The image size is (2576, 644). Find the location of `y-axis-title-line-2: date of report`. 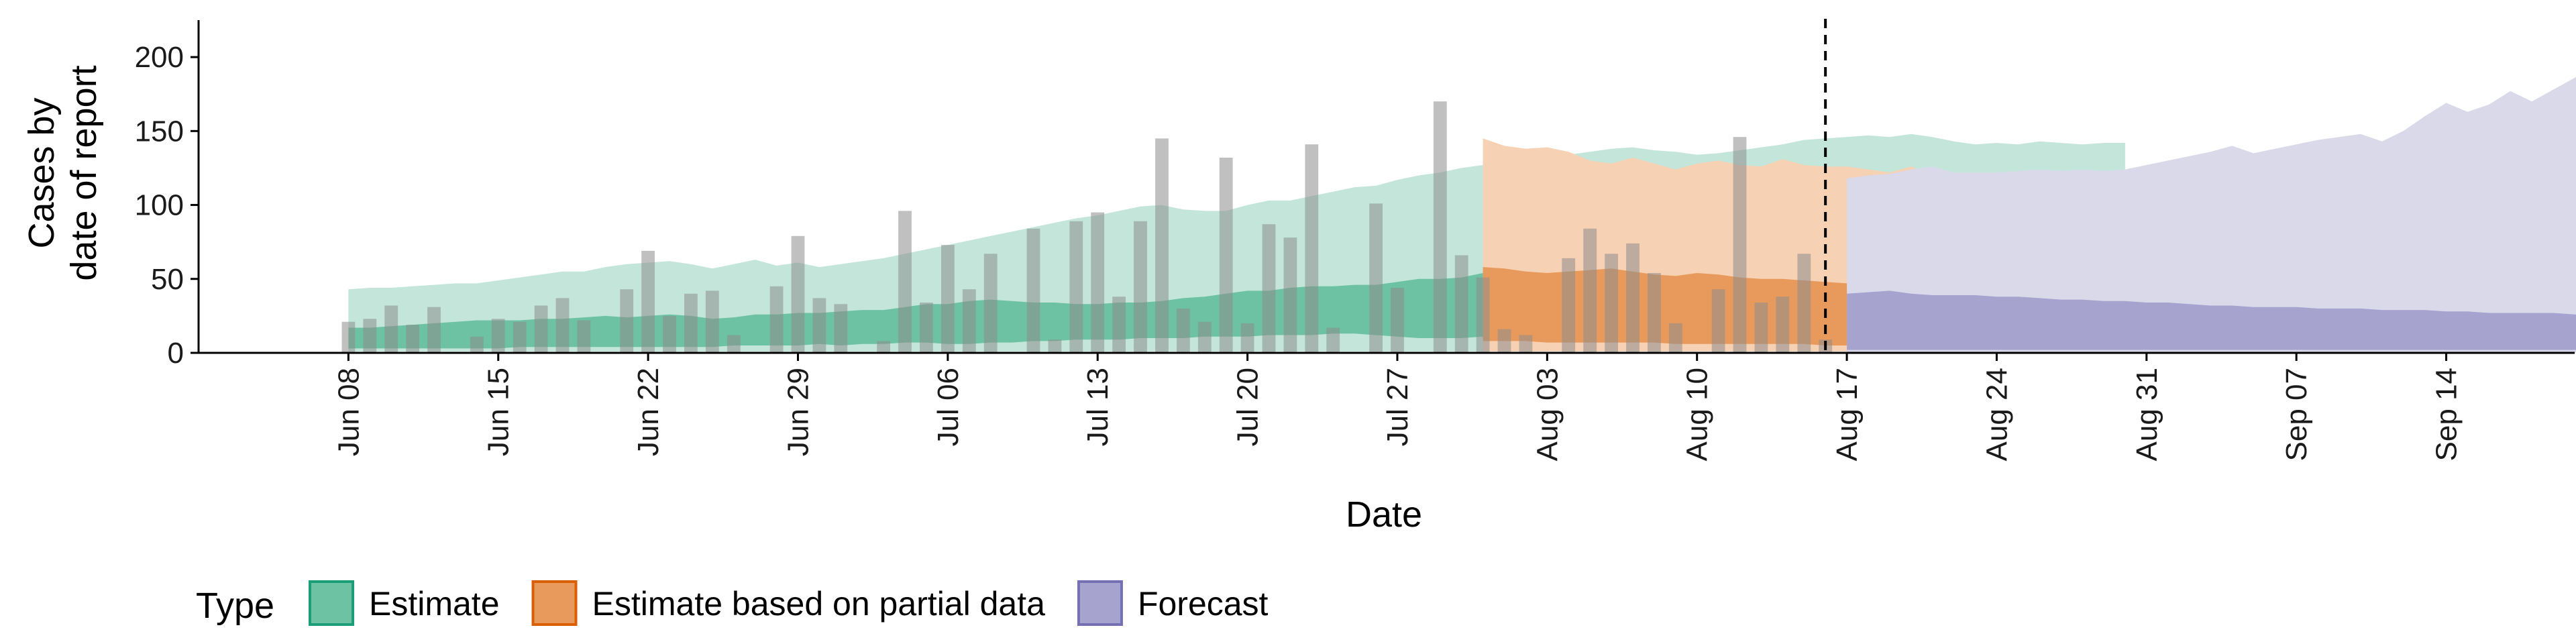

y-axis-title-line-2: date of report is located at coordinates (84, 172).